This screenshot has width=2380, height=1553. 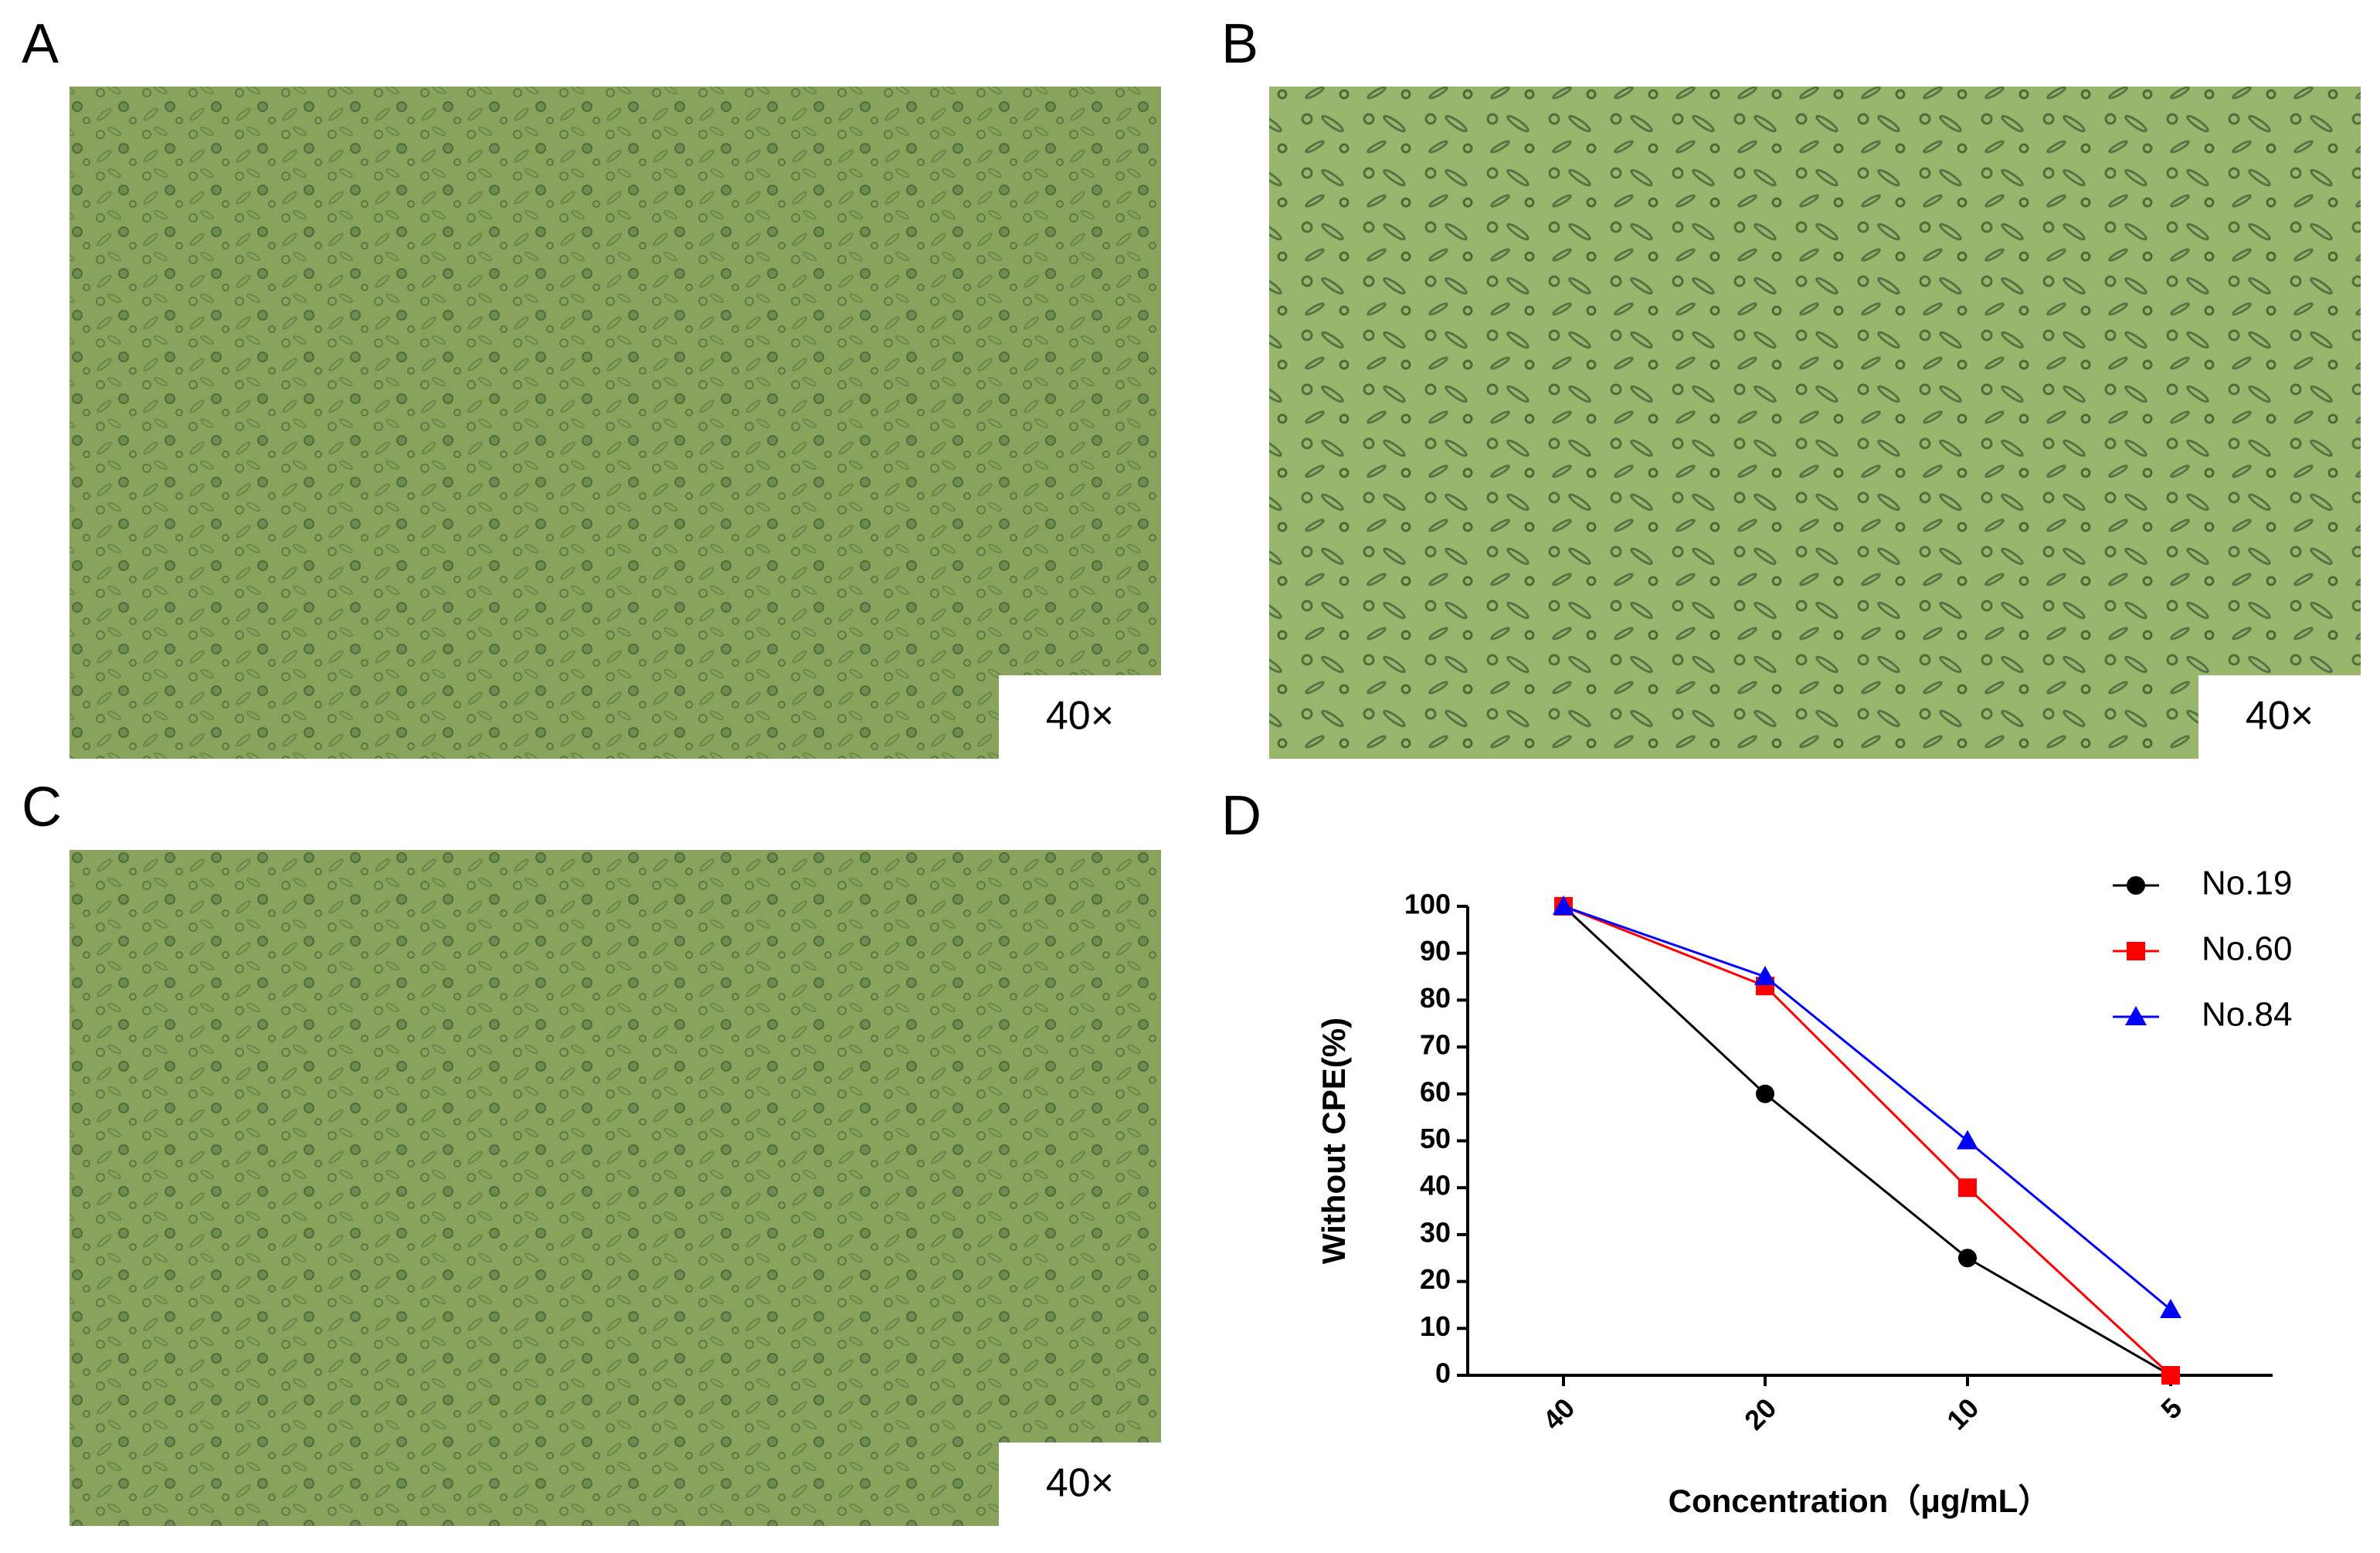 What do you see at coordinates (1436, 1279) in the screenshot?
I see `y-tick-label: 20` at bounding box center [1436, 1279].